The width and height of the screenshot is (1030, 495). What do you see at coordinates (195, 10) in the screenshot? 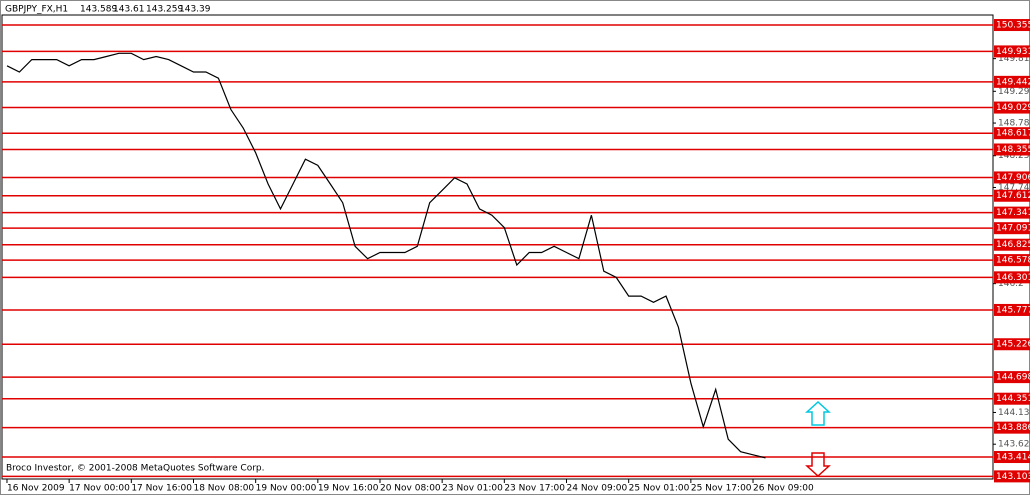
I see `ohlc-value: 143.39` at bounding box center [195, 10].